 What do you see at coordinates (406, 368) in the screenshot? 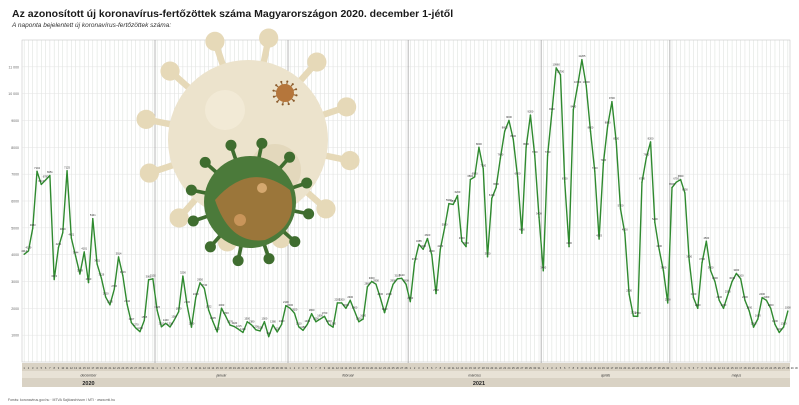
I see `x-tick-label: 28` at bounding box center [406, 368].